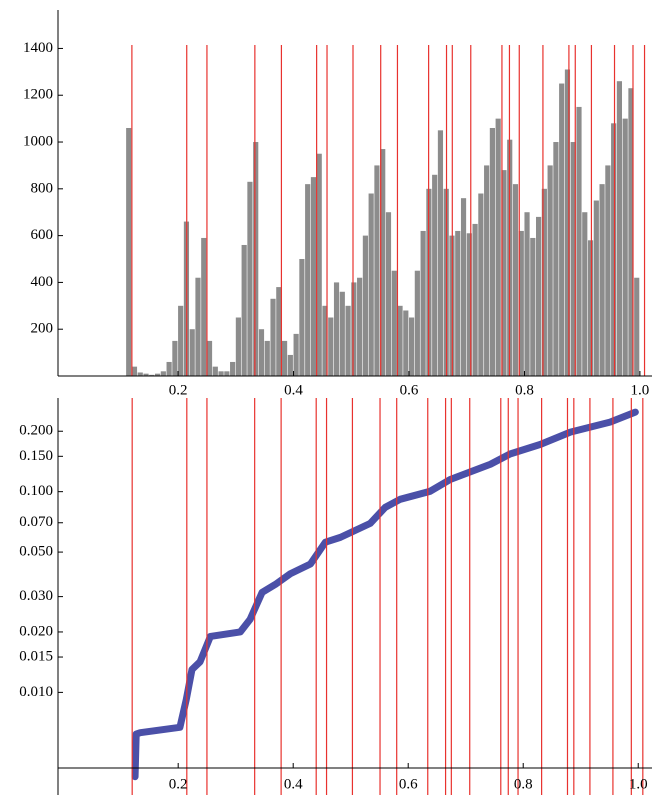  I want to click on y-tick-label: 400, so click(42, 282).